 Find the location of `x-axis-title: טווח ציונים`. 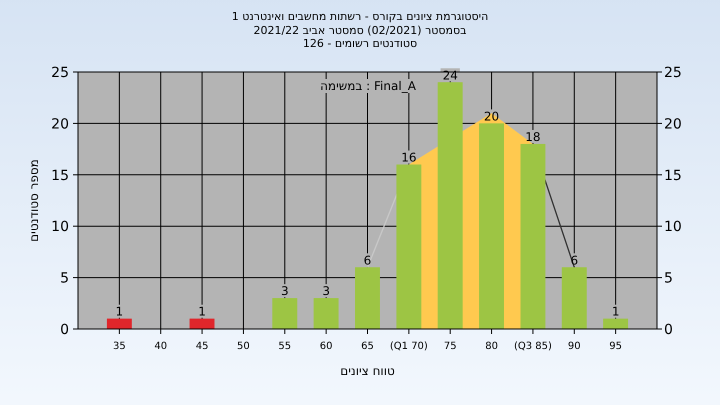

x-axis-title: טווח ציונים is located at coordinates (367, 371).